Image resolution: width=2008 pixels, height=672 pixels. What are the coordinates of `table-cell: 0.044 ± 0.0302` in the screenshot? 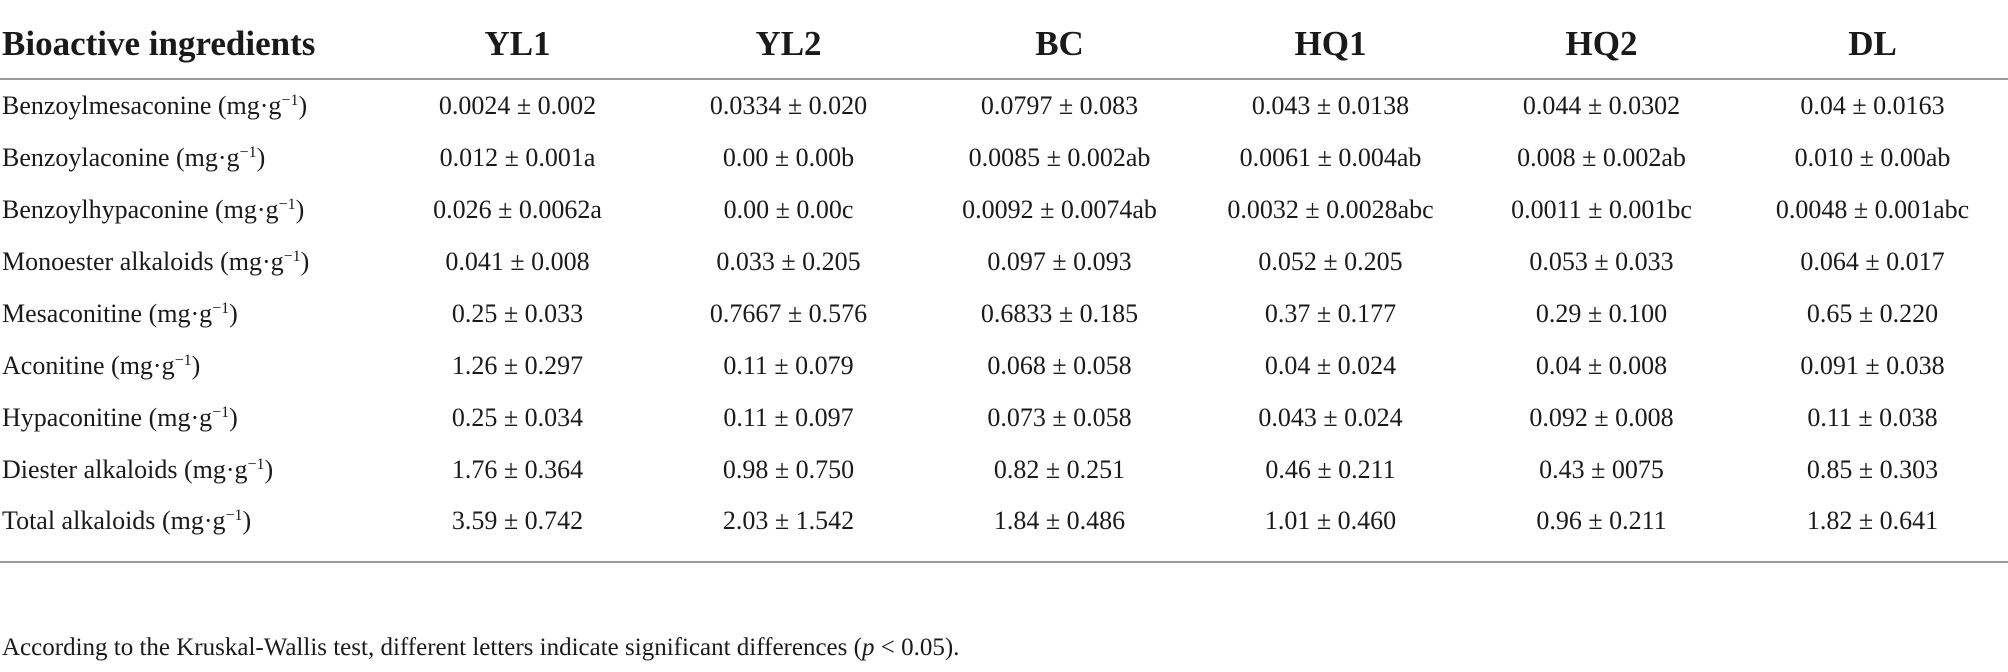 It's located at (1601, 105).